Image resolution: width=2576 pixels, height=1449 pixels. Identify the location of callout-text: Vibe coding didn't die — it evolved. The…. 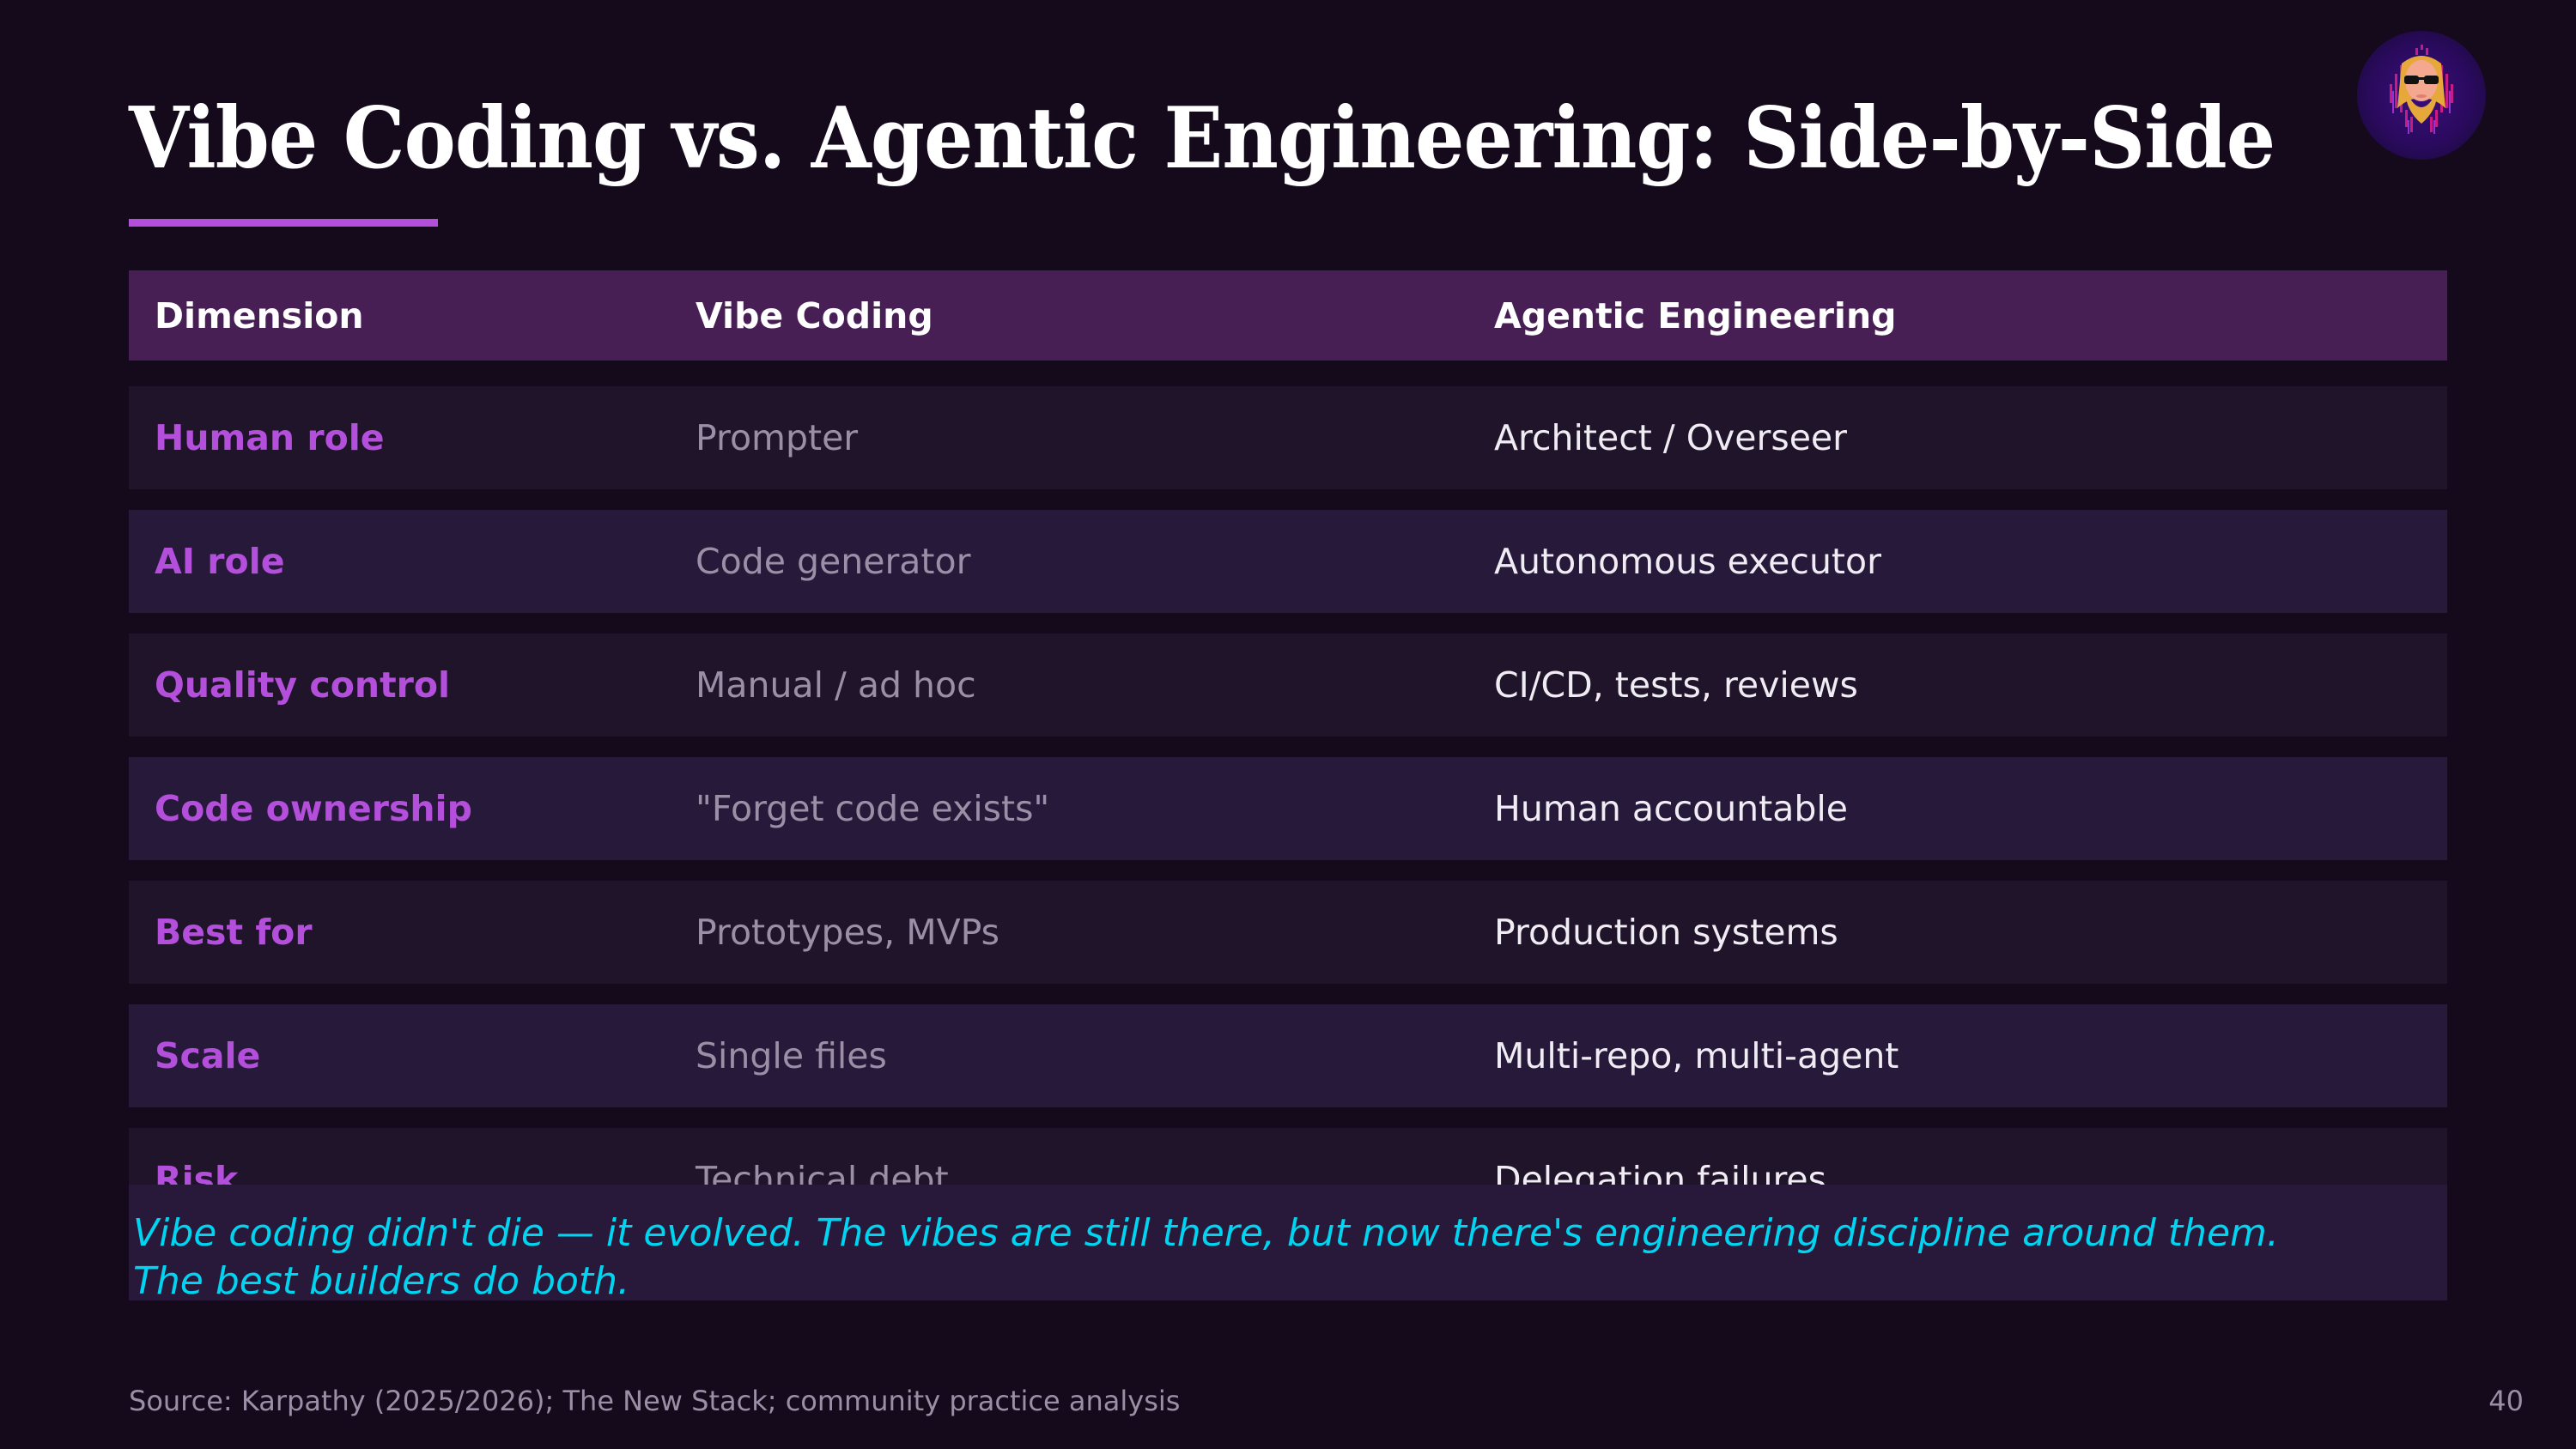
(1206, 1257).